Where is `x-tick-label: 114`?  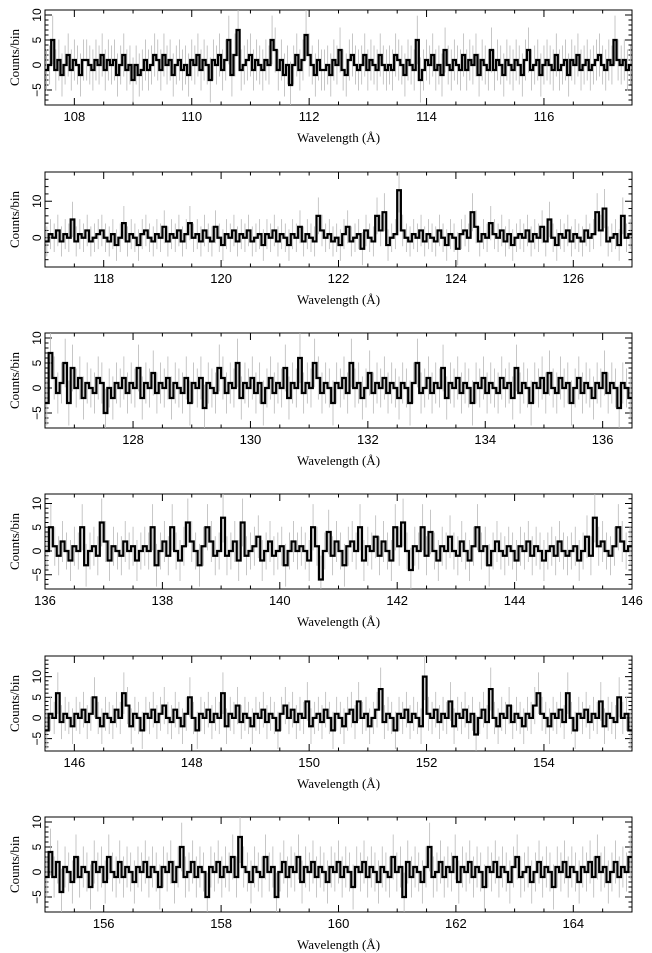 x-tick-label: 114 is located at coordinates (426, 116).